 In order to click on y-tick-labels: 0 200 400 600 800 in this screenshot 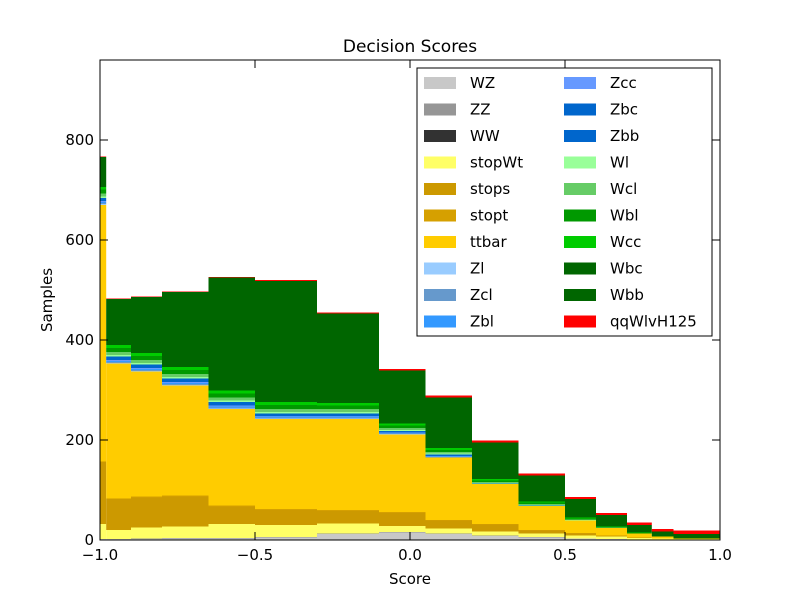, I will do `click(79, 340)`.